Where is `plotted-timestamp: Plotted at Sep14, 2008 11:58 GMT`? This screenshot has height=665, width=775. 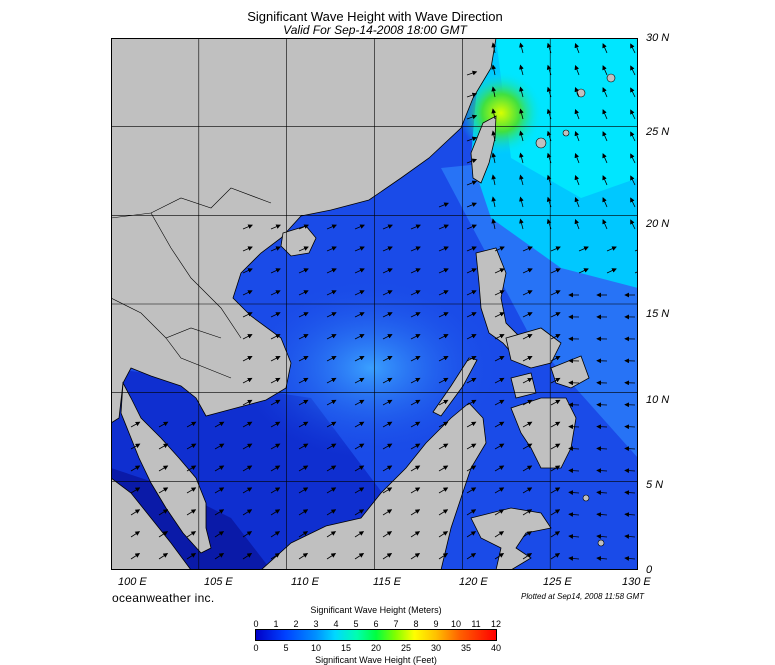
plotted-timestamp: Plotted at Sep14, 2008 11:58 GMT is located at coordinates (583, 596).